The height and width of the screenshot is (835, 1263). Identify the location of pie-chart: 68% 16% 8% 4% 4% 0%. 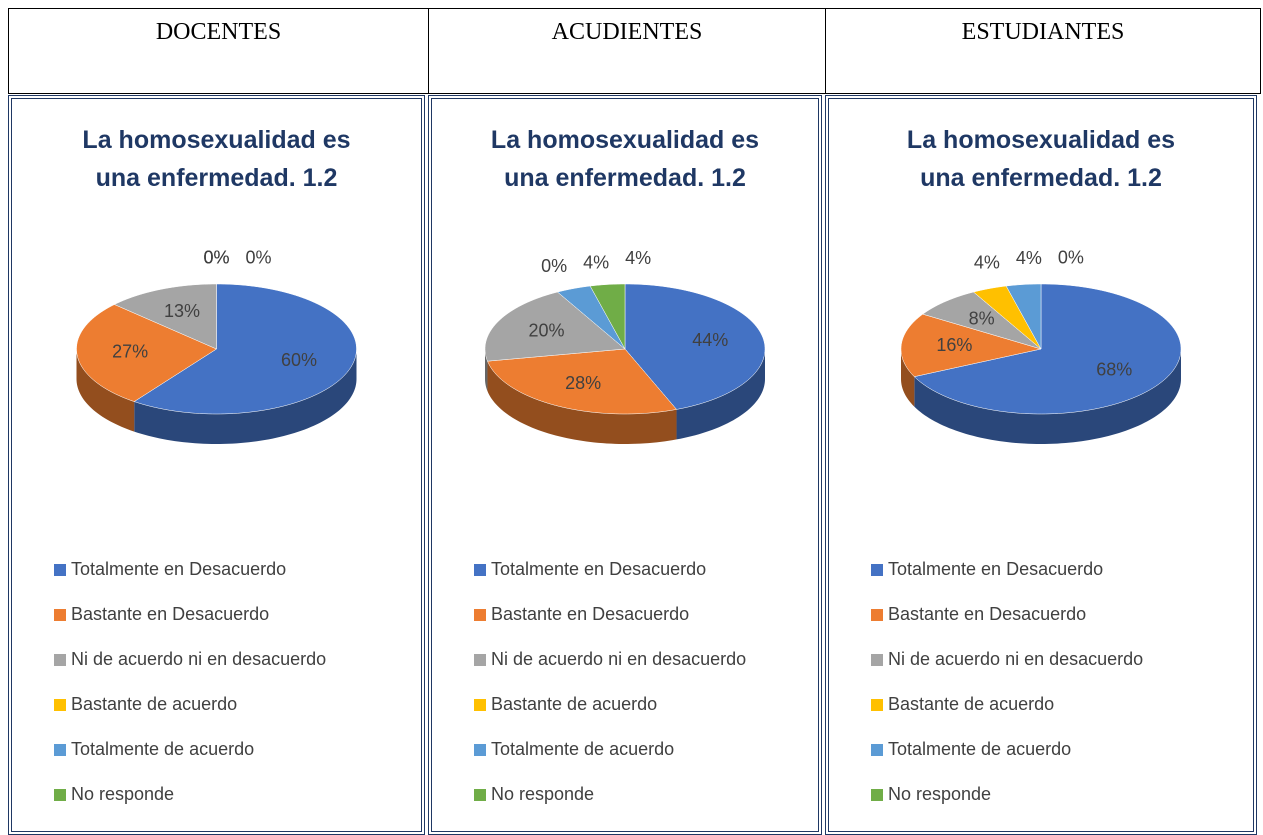
(1041, 346).